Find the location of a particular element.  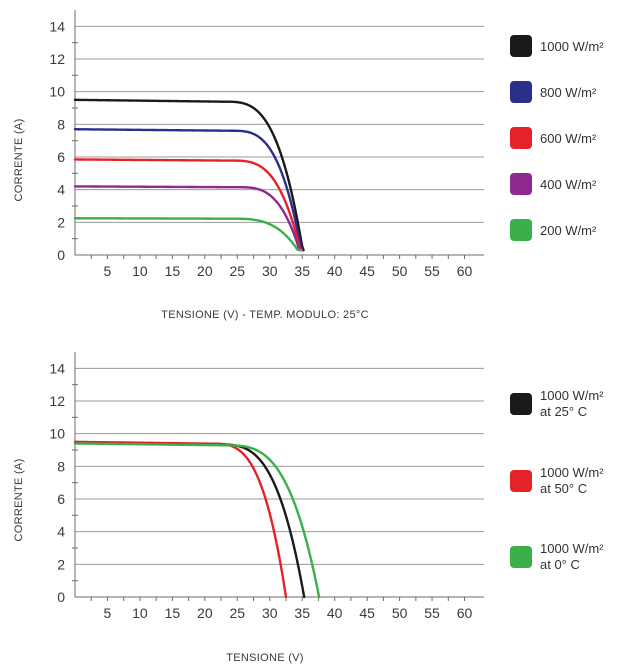

legend-label: 600 W/m² is located at coordinates (568, 138).